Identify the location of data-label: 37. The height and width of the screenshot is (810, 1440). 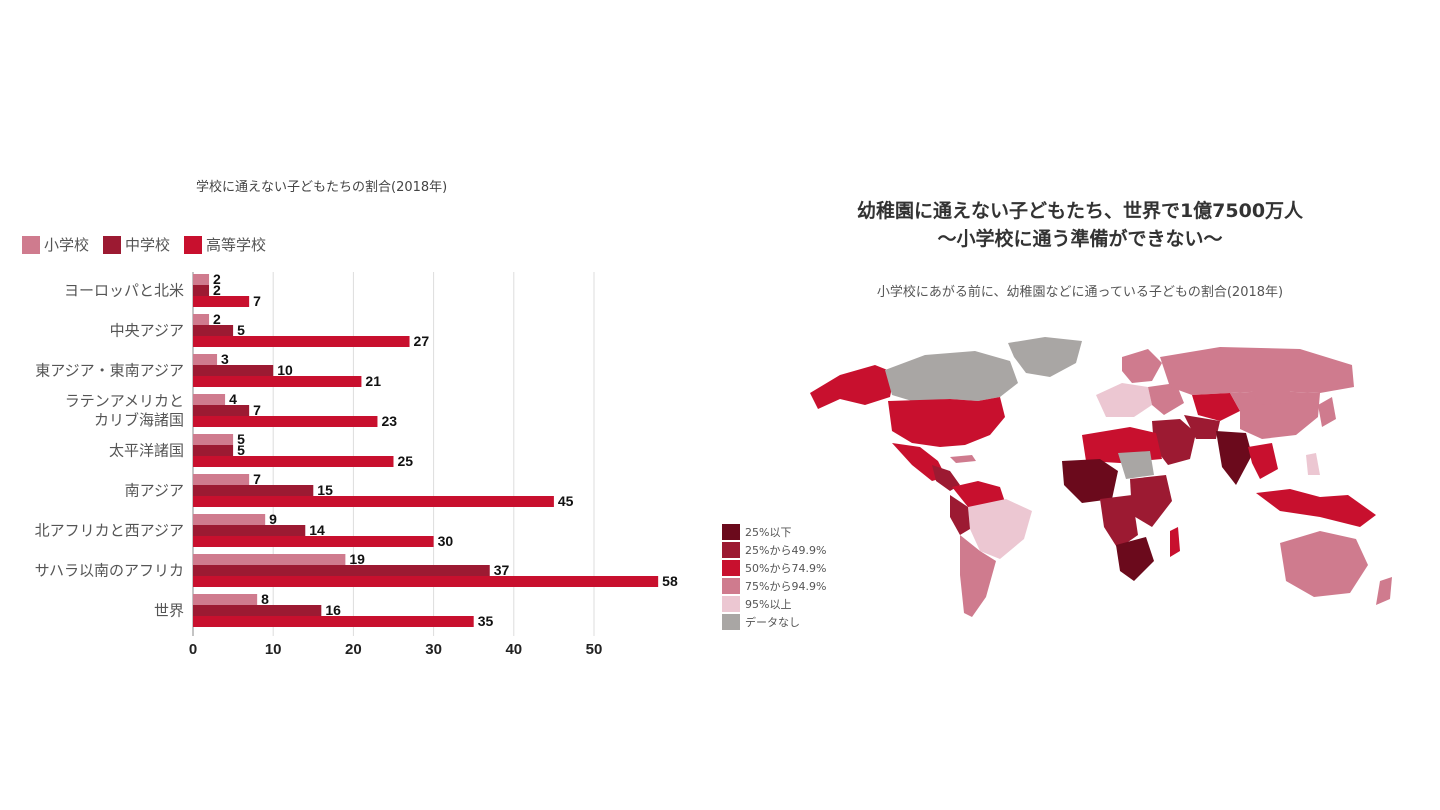
(502, 570).